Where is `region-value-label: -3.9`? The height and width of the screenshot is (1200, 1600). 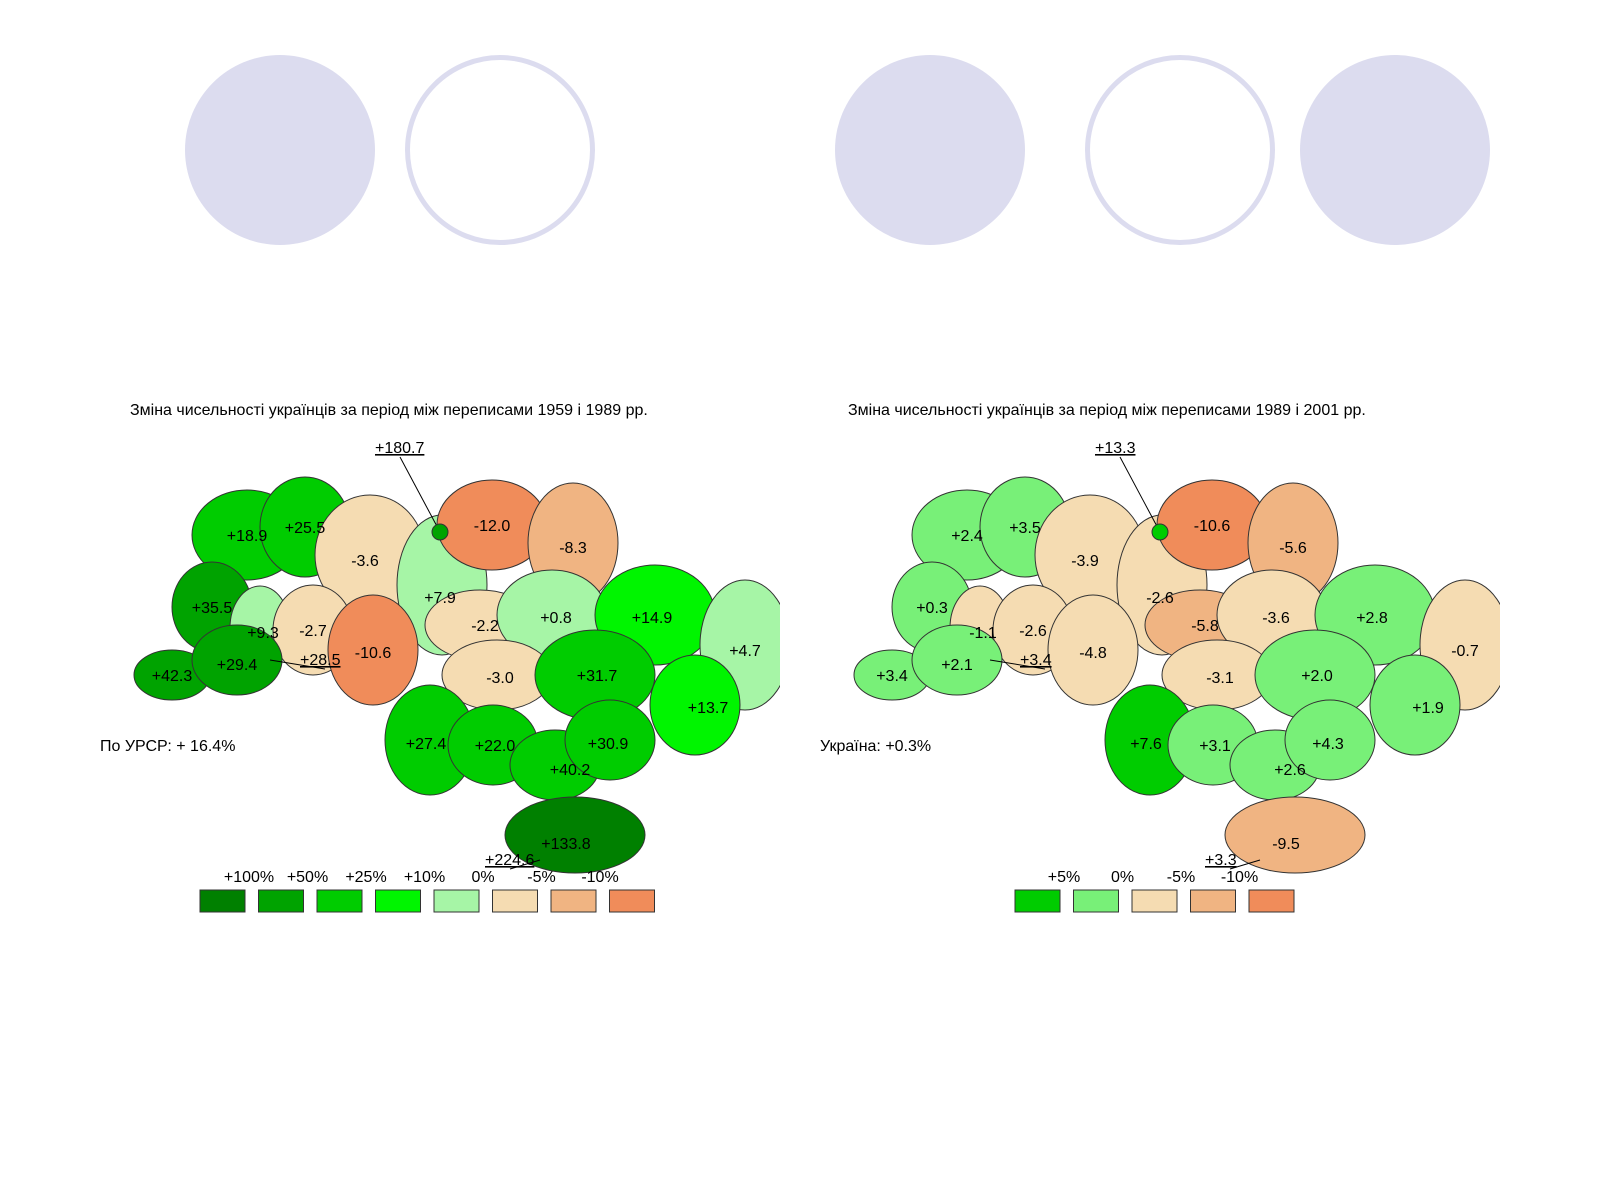
region-value-label: -3.9 is located at coordinates (1085, 561).